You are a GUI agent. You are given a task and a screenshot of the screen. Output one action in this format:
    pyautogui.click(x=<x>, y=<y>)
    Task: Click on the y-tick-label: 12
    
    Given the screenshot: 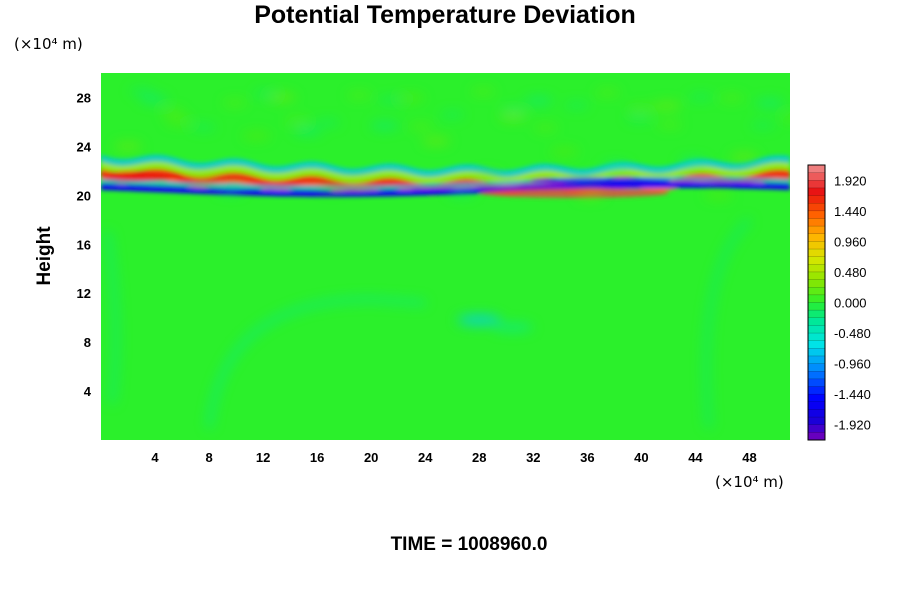 What is the action you would take?
    pyautogui.click(x=84, y=293)
    